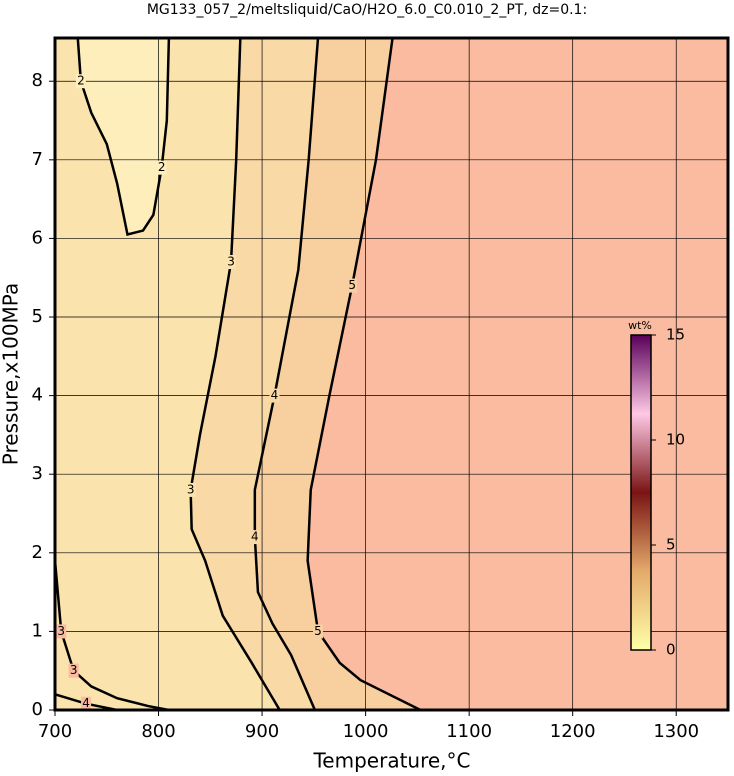 This screenshot has height=776, width=734. I want to click on colorbar, so click(641, 492).